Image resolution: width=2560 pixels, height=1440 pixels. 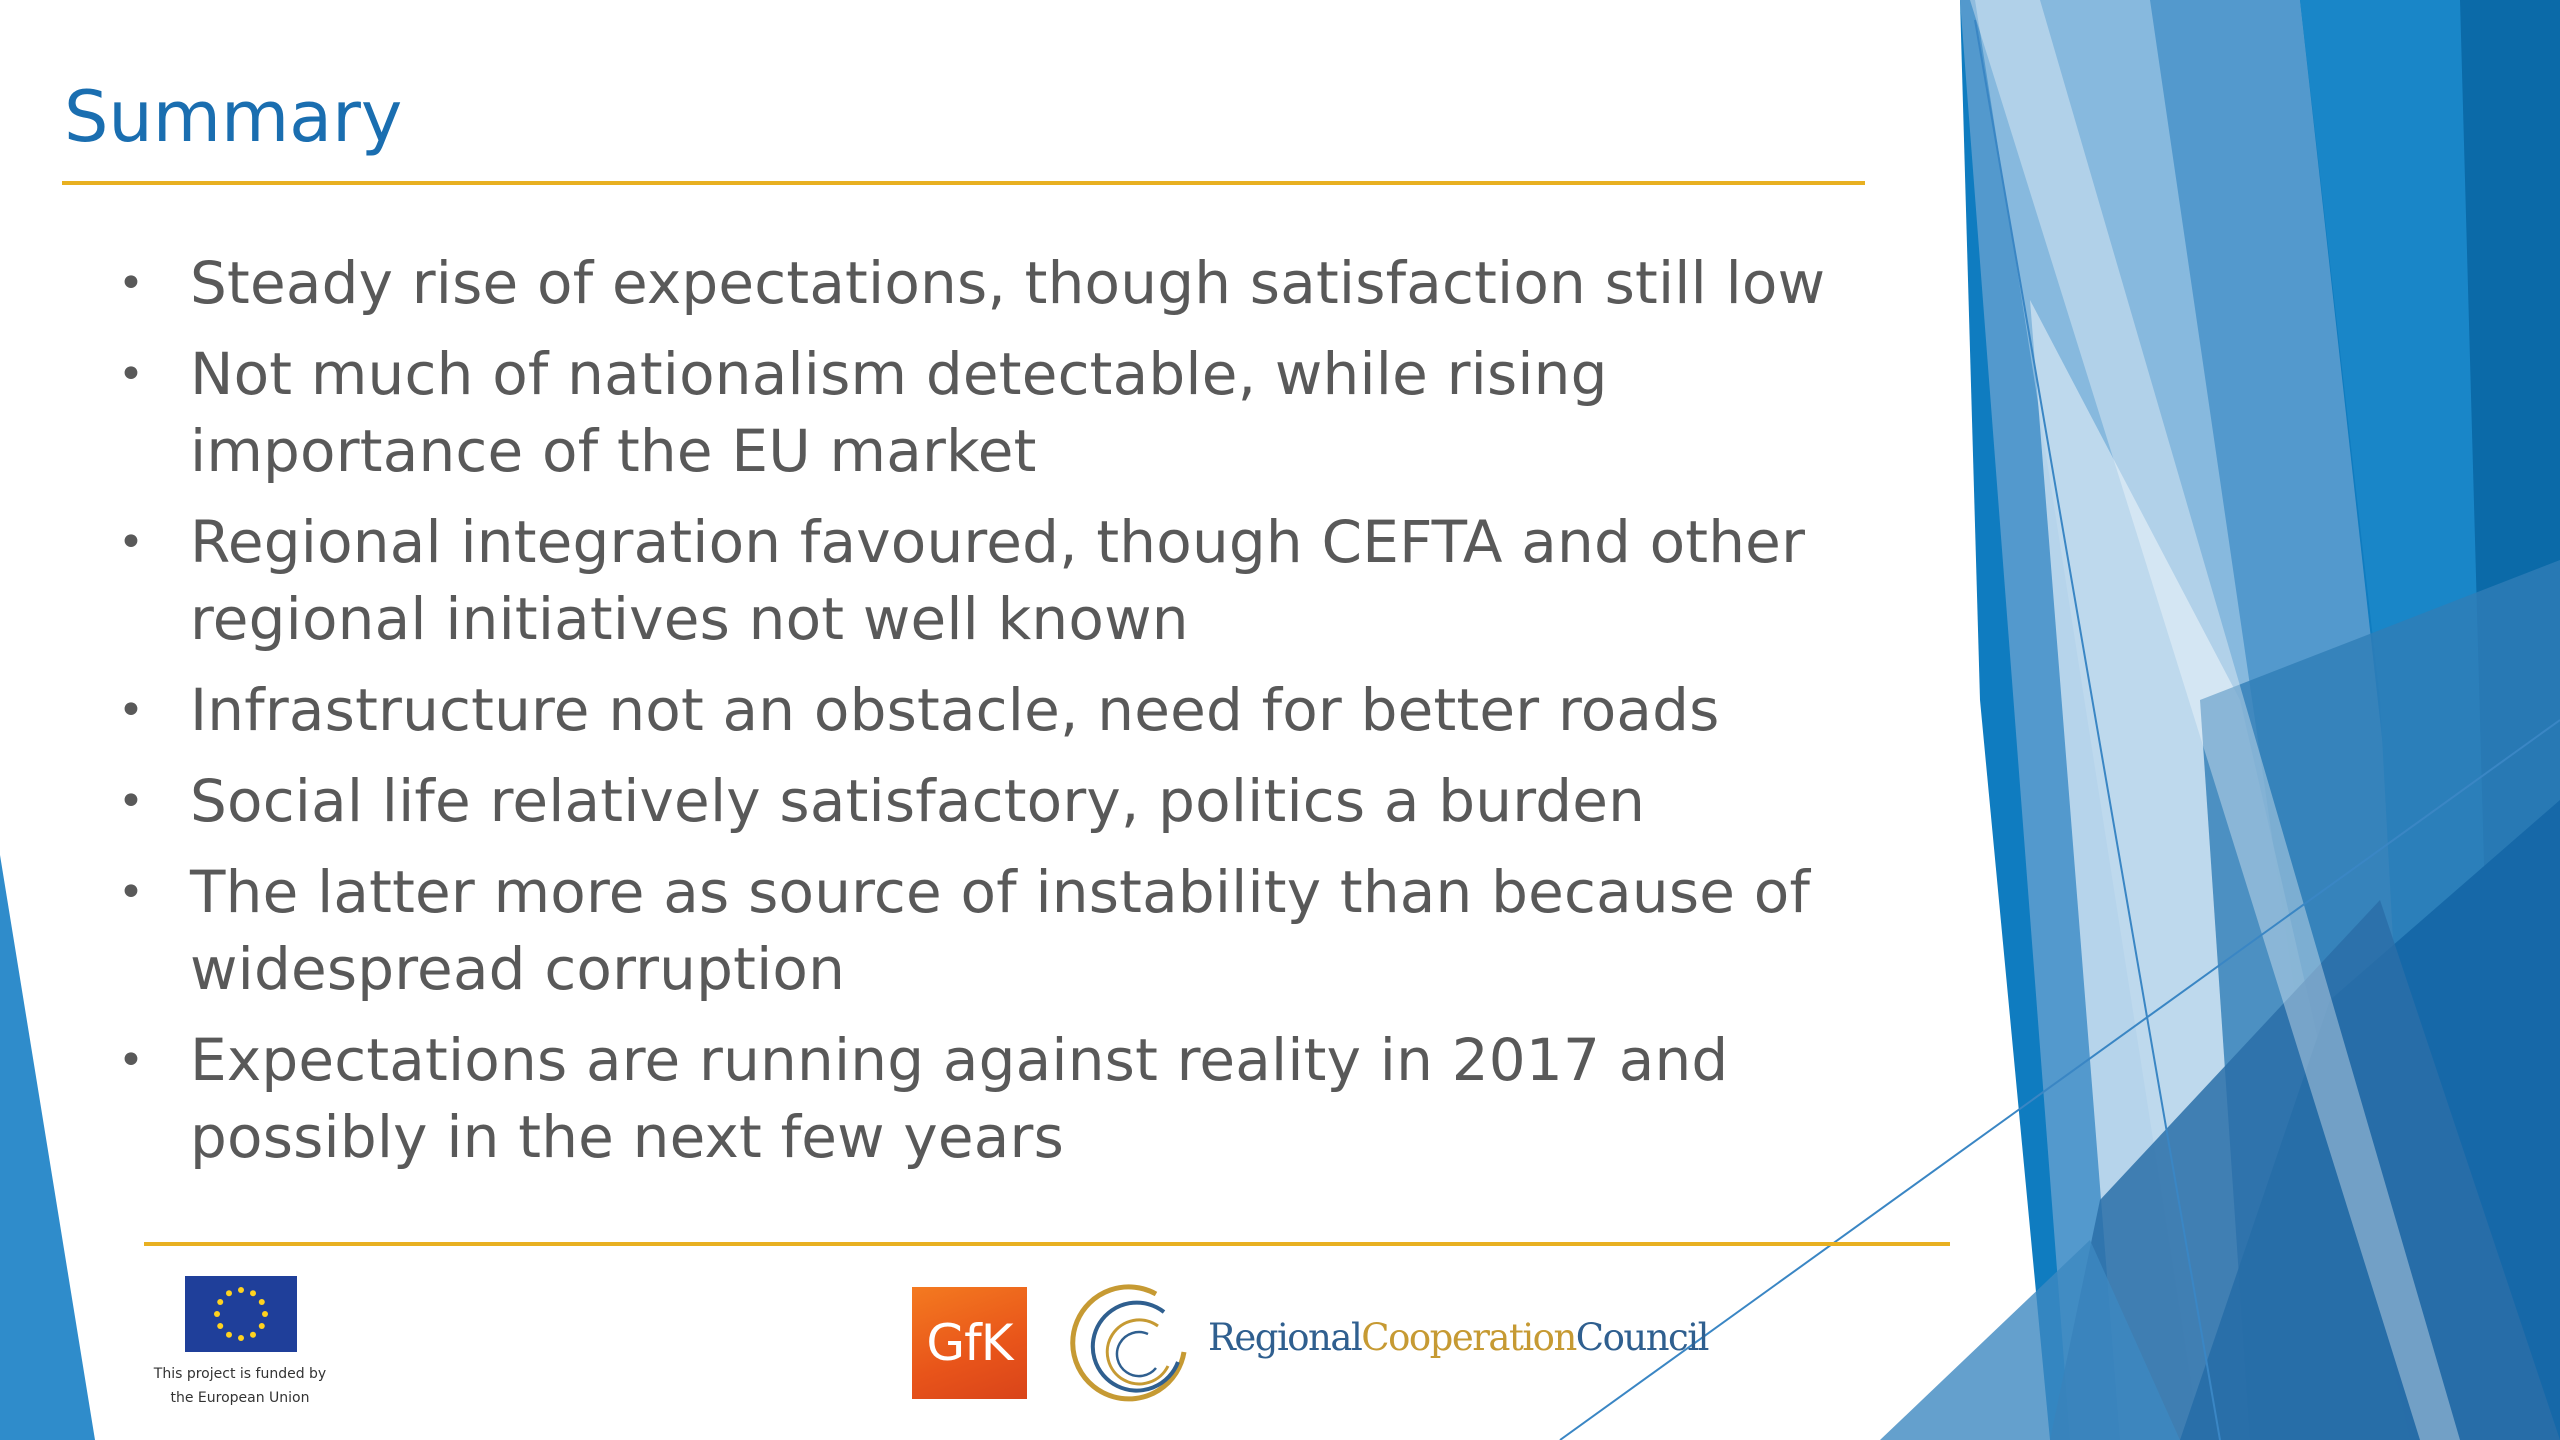 What do you see at coordinates (1047, 1244) in the screenshot?
I see `footer-divider` at bounding box center [1047, 1244].